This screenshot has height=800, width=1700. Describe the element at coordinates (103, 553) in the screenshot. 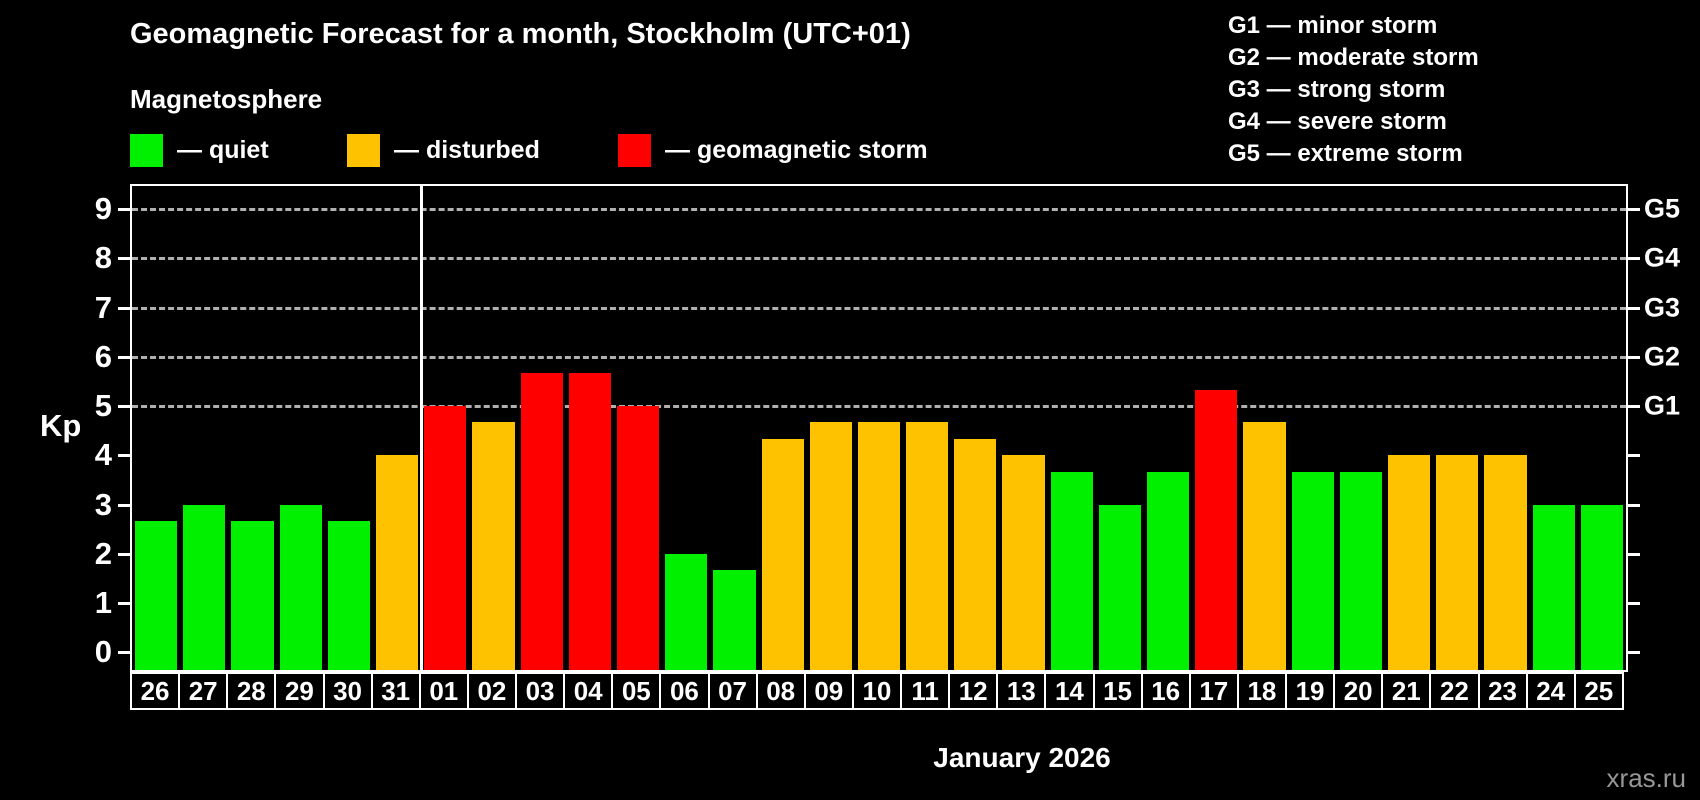

I see `y-tick-label-2: 2` at that location.